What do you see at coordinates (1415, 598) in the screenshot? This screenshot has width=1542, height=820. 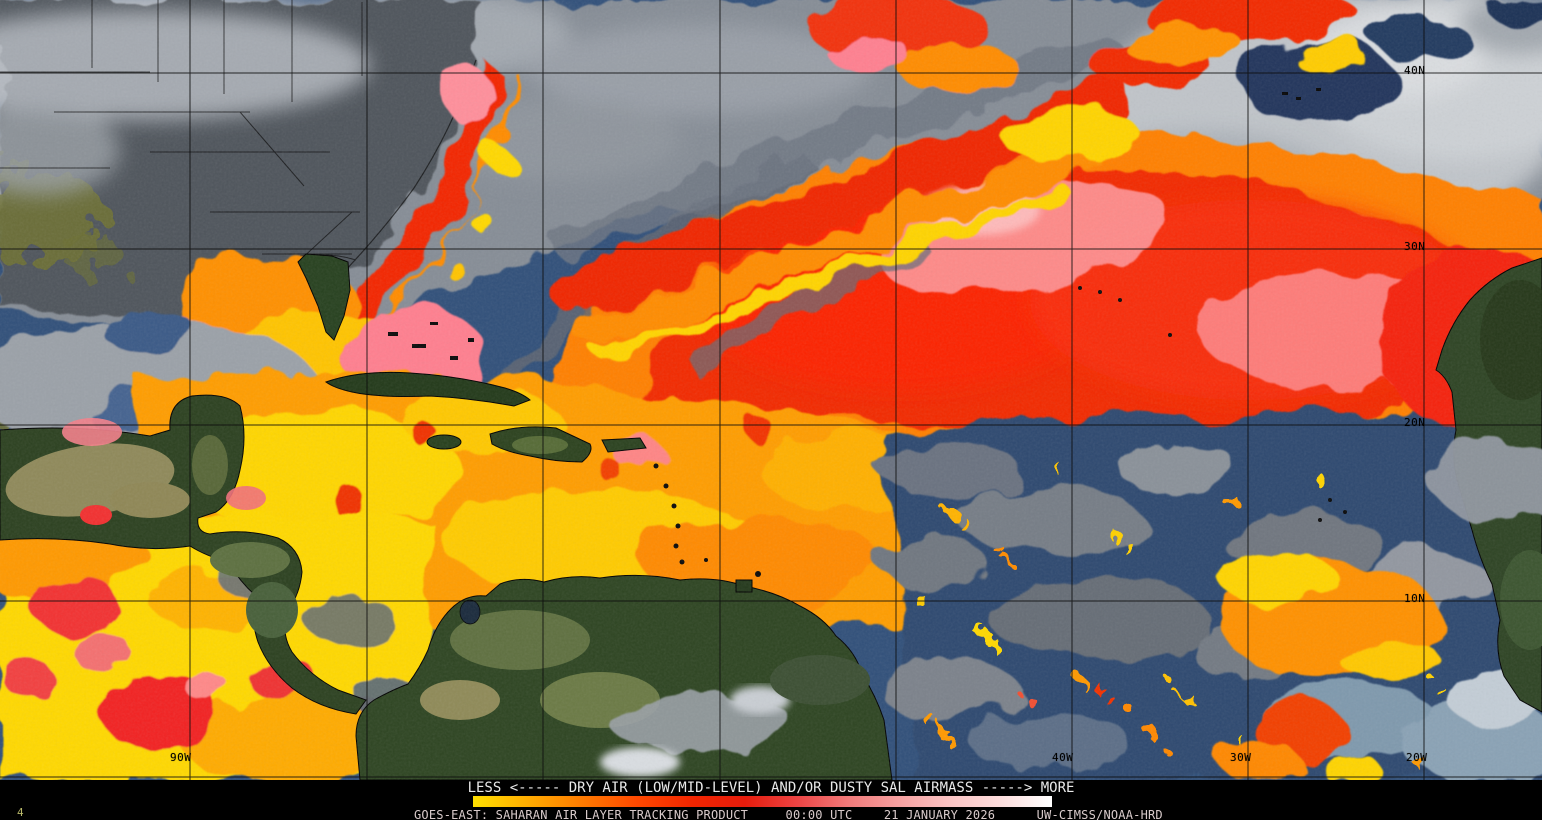 I see `grid-label-10n: 10N` at bounding box center [1415, 598].